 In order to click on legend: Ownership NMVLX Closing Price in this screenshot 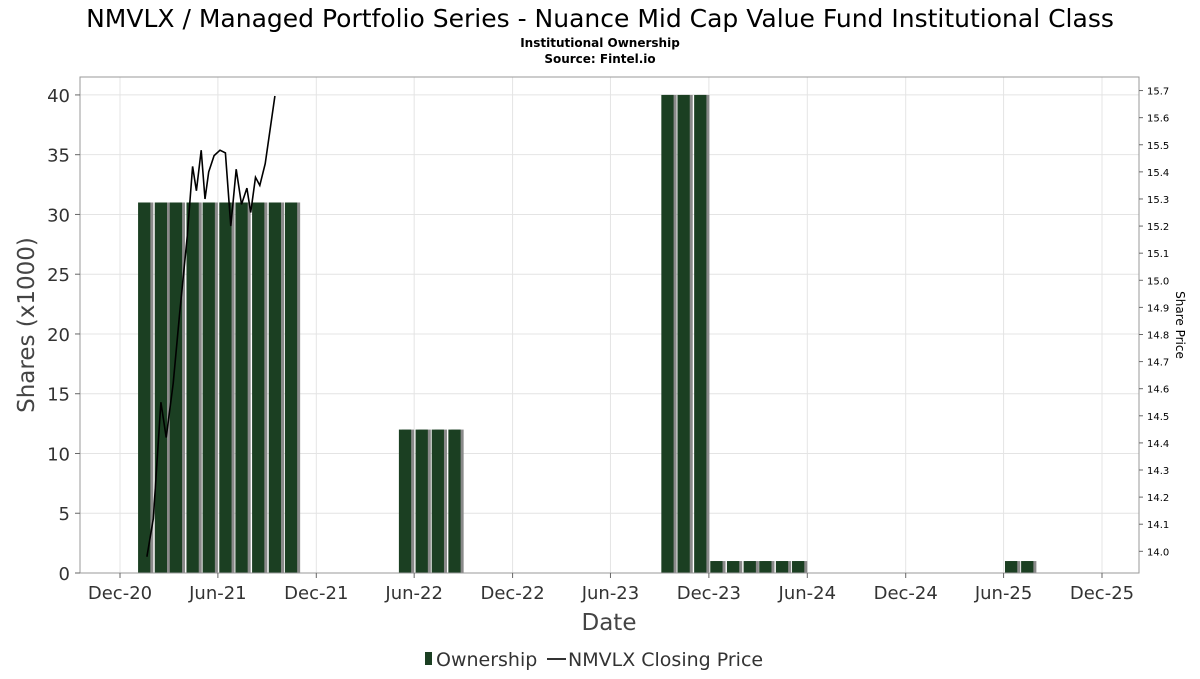, I will do `click(594, 660)`.